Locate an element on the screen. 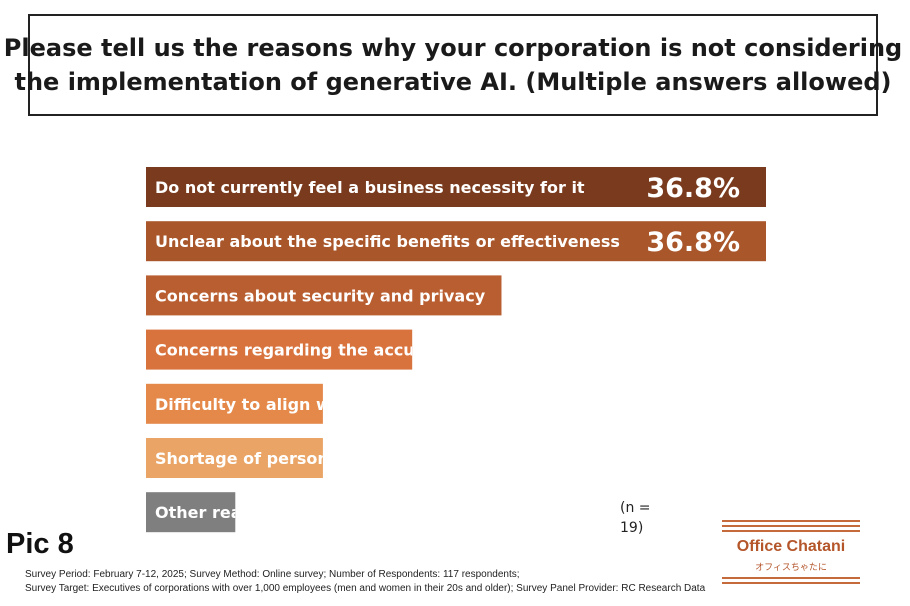 The width and height of the screenshot is (910, 606). bar-group: Other rea is located at coordinates (194, 512).